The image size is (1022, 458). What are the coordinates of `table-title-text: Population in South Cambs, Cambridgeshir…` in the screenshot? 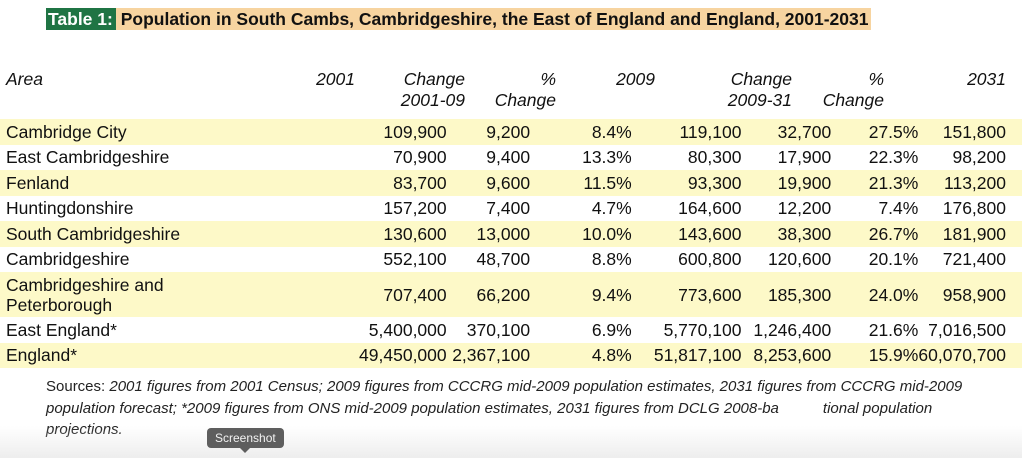 It's located at (493, 19).